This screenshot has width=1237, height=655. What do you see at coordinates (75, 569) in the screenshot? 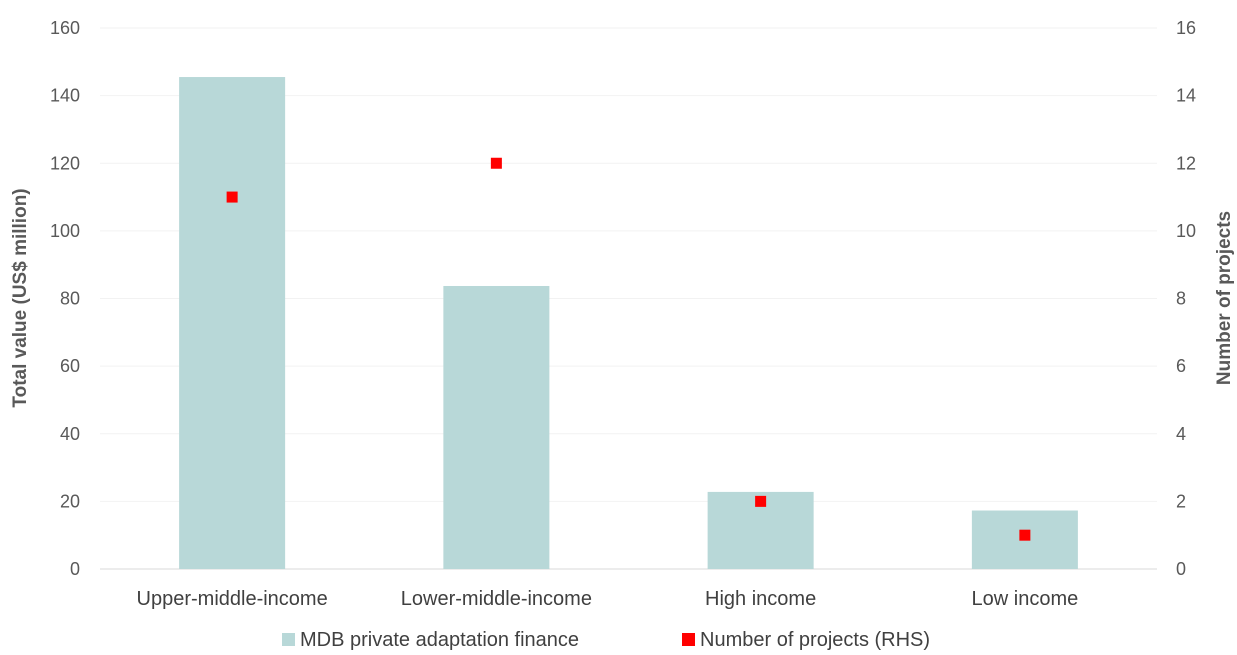
I see `left-tick-label: 0` at bounding box center [75, 569].